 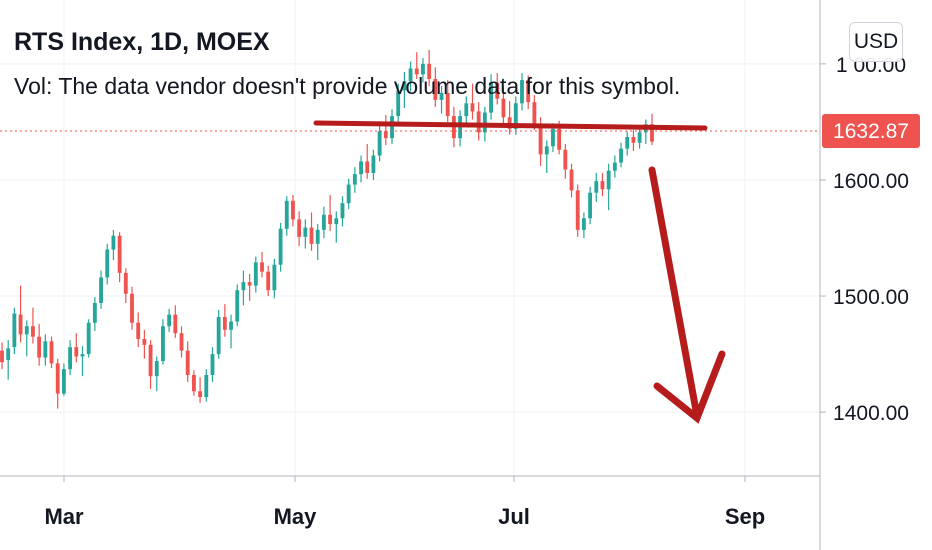 I want to click on currency-button: USD, so click(x=876, y=42).